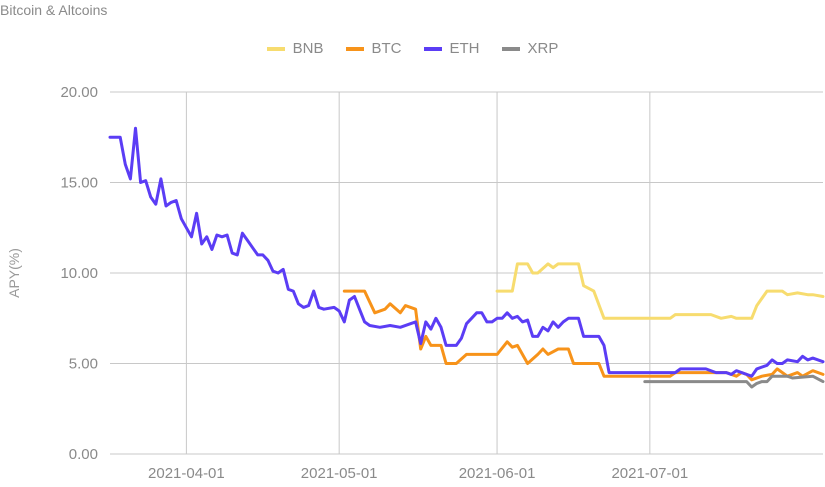 This screenshot has height=487, width=825. What do you see at coordinates (79, 183) in the screenshot?
I see `y-tick-label: 15.00` at bounding box center [79, 183].